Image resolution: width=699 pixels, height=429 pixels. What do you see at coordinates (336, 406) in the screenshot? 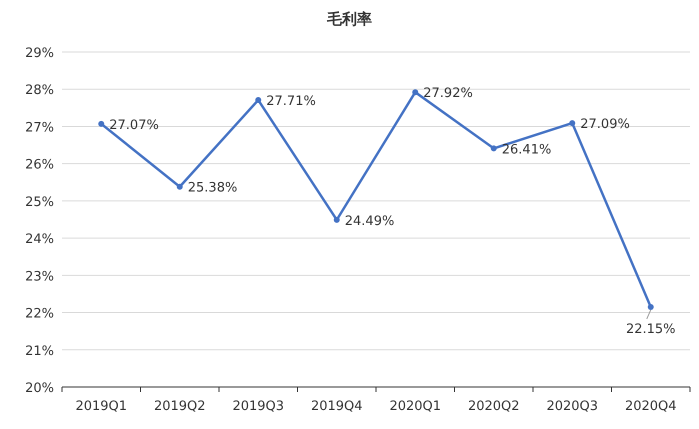
I see `x-tick-label: 2019Q4` at bounding box center [336, 406].